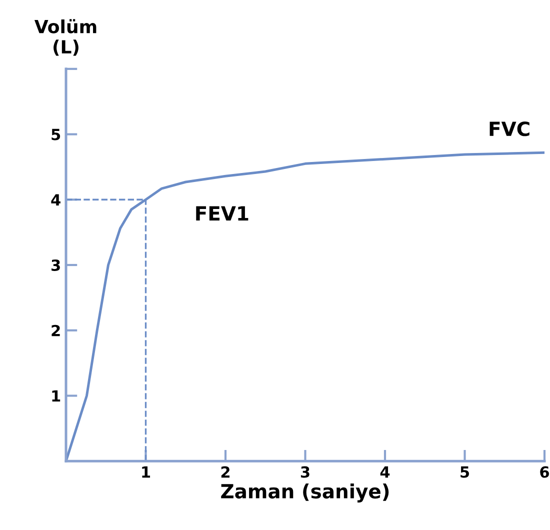 This screenshot has width=550, height=530. Describe the element at coordinates (385, 472) in the screenshot. I see `x-tick-label: 4` at that location.